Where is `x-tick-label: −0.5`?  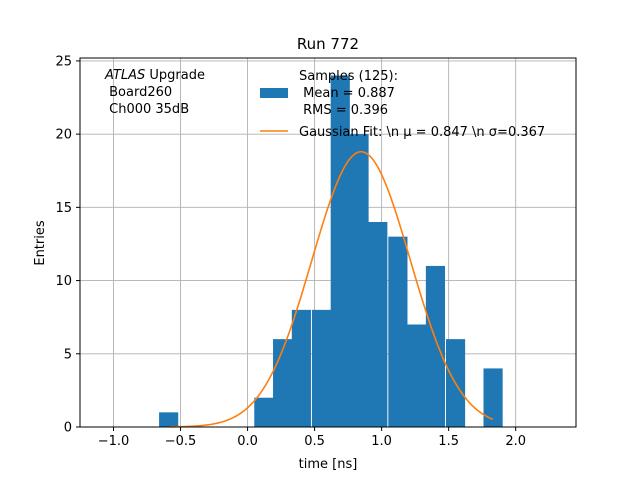 x-tick-label: −0.5 is located at coordinates (181, 441).